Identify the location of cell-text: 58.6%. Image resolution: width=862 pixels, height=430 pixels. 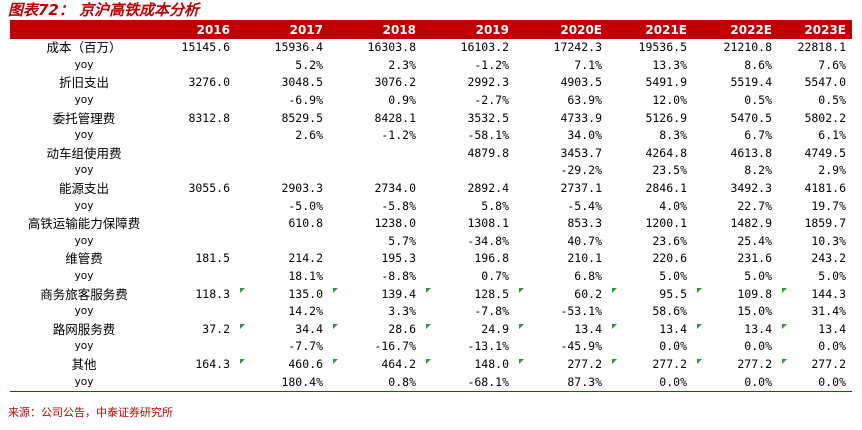
(669, 311).